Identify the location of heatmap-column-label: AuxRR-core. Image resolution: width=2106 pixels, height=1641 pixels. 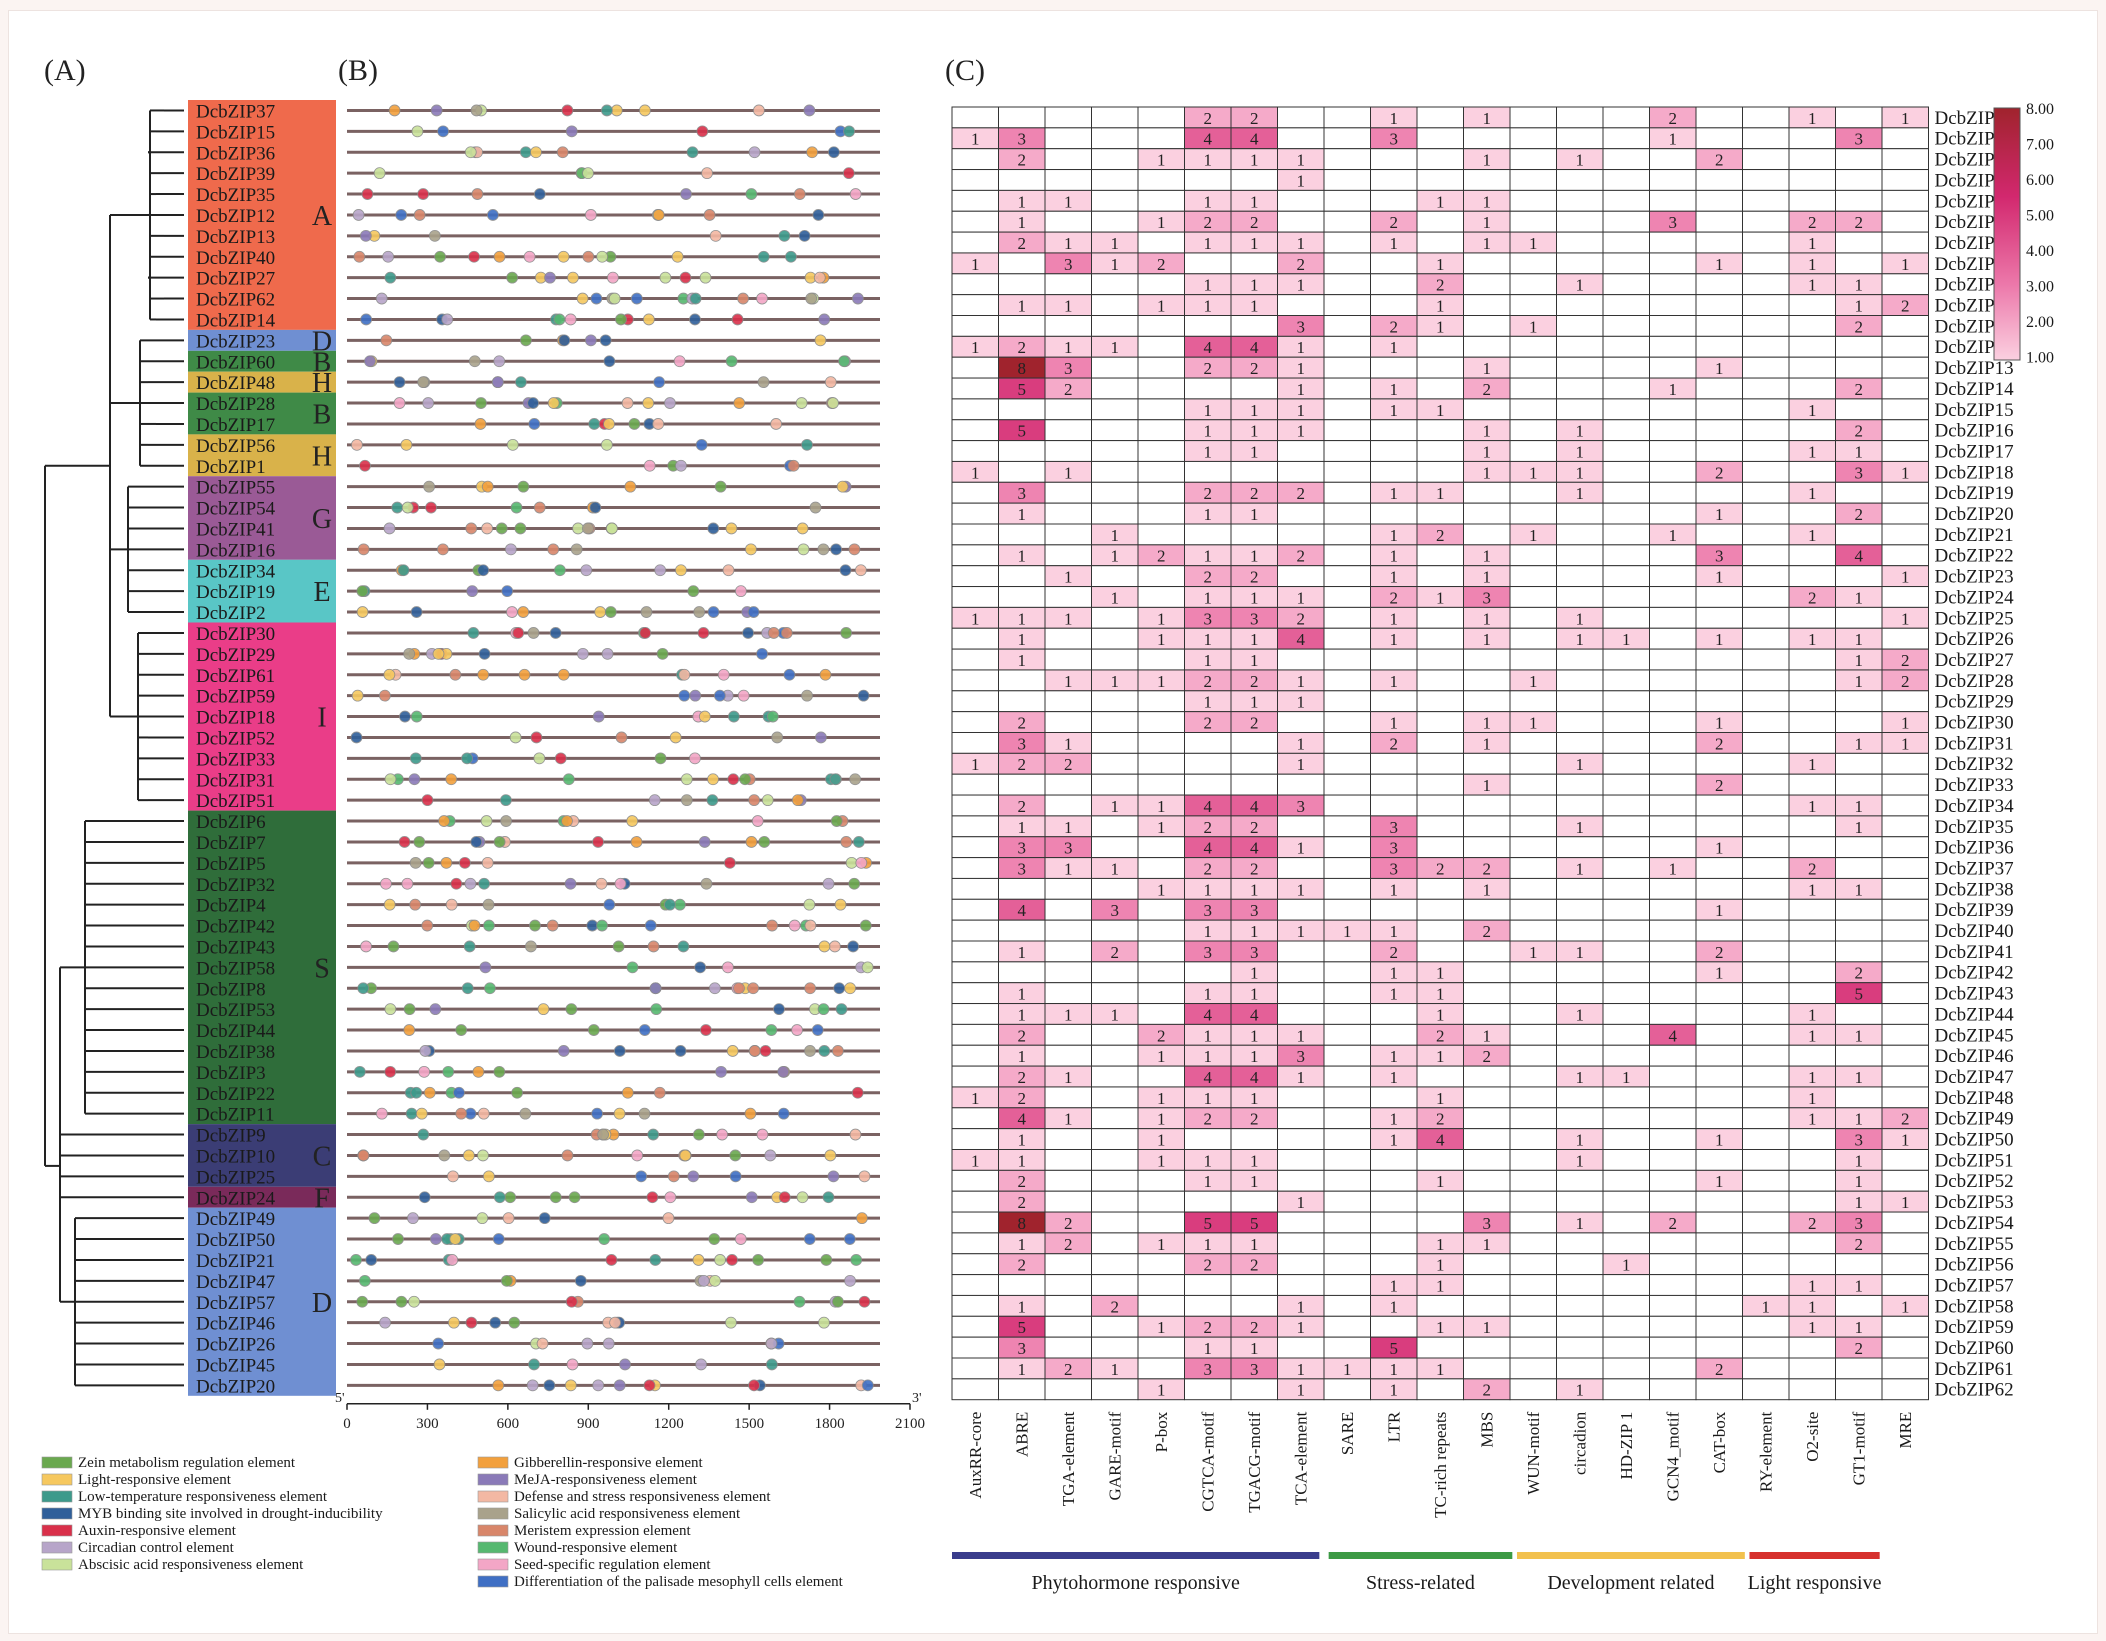
(975, 1455).